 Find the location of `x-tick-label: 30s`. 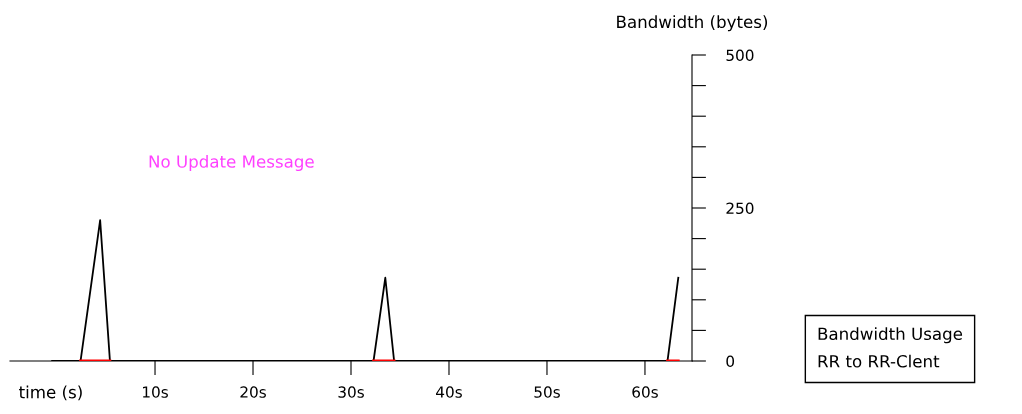

x-tick-label: 30s is located at coordinates (351, 392).